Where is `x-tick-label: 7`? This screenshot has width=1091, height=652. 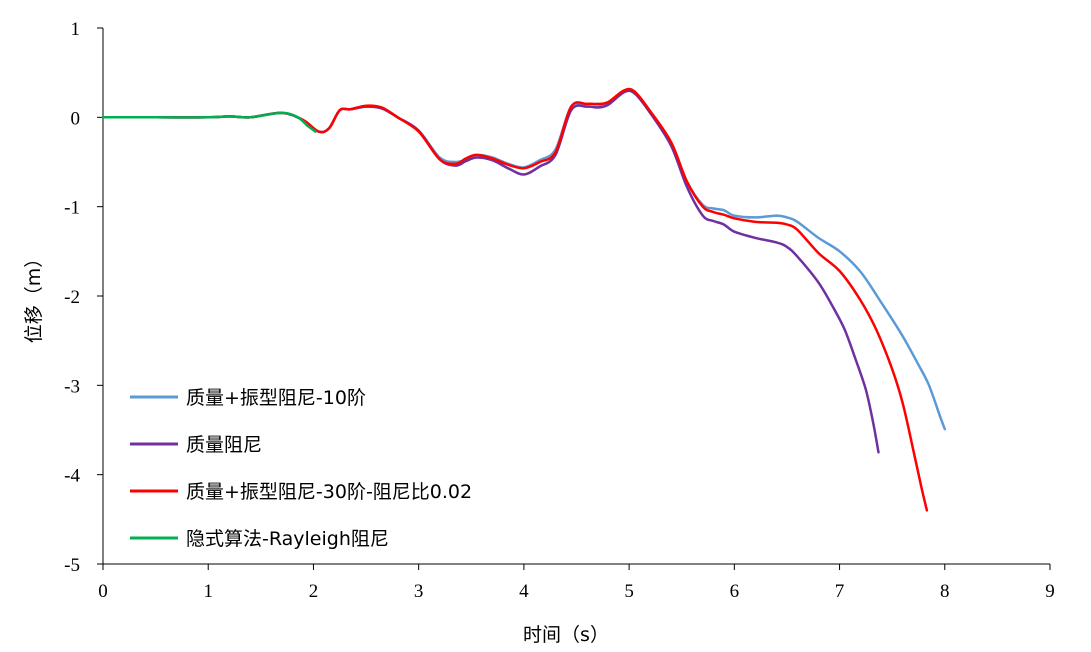
x-tick-label: 7 is located at coordinates (840, 591).